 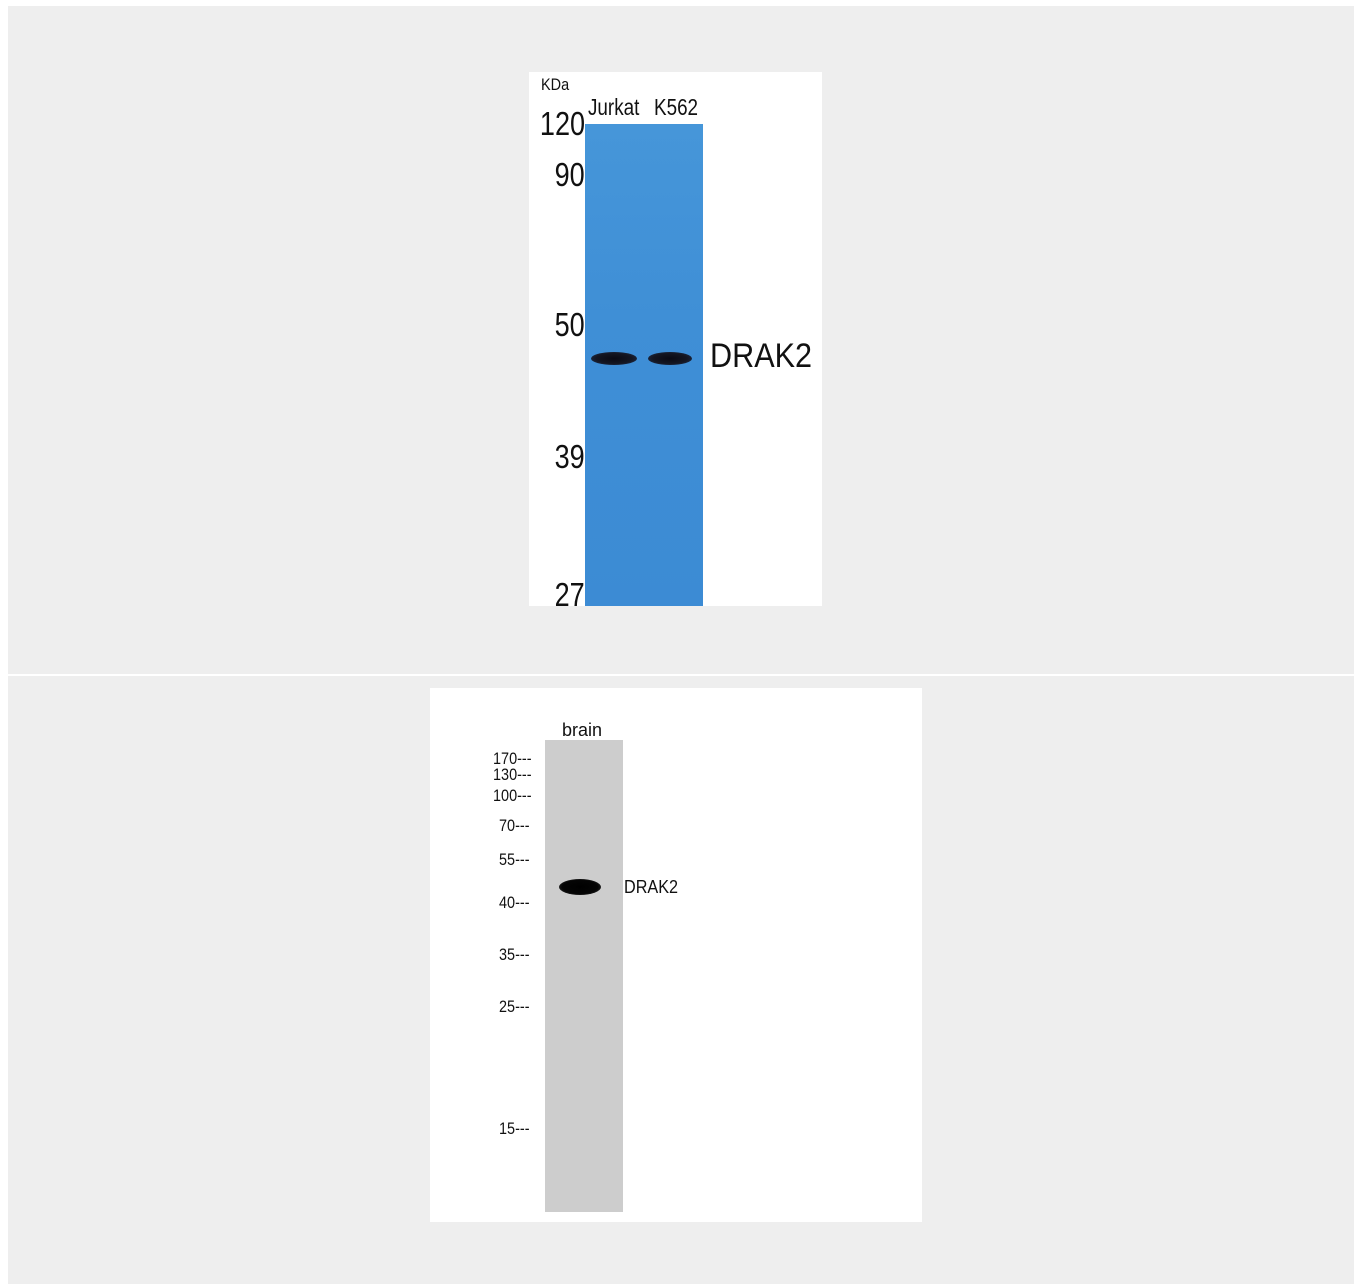 I want to click on lane-label-k562: K562, so click(x=676, y=107).